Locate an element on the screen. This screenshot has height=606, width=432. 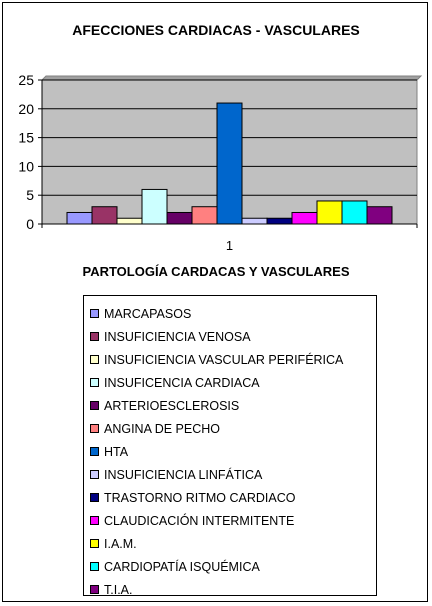
legend-item: TRASTORNO RITMO CARDIACO is located at coordinates (230, 497).